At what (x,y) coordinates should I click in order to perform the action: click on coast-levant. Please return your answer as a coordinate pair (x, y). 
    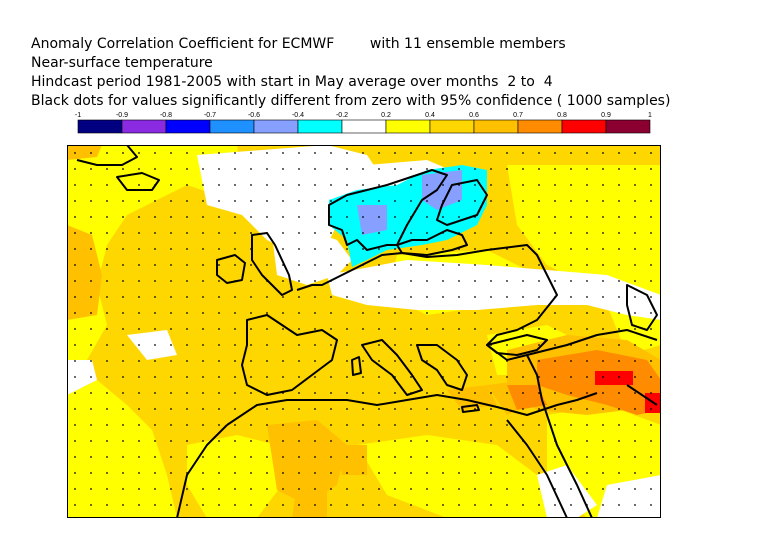
    Looking at the image, I should click on (559, 436).